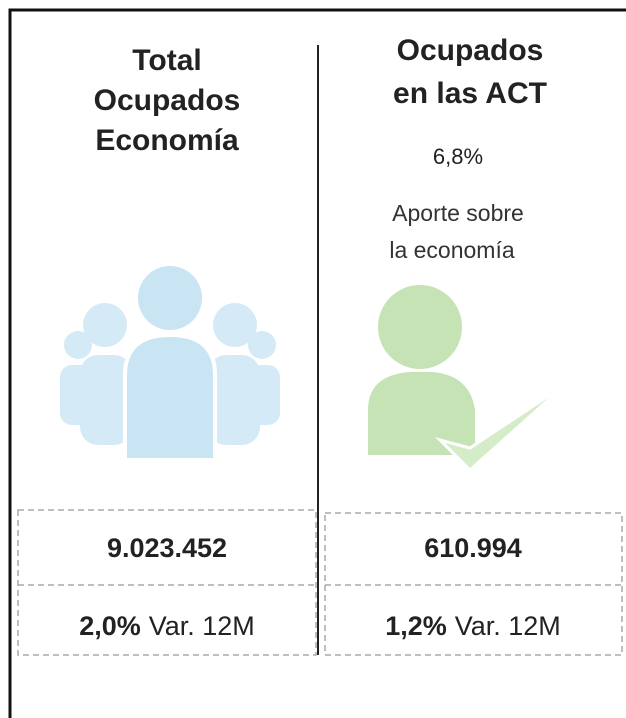 Image resolution: width=626 pixels, height=718 pixels. I want to click on left-title: Ocupados, so click(167, 100).